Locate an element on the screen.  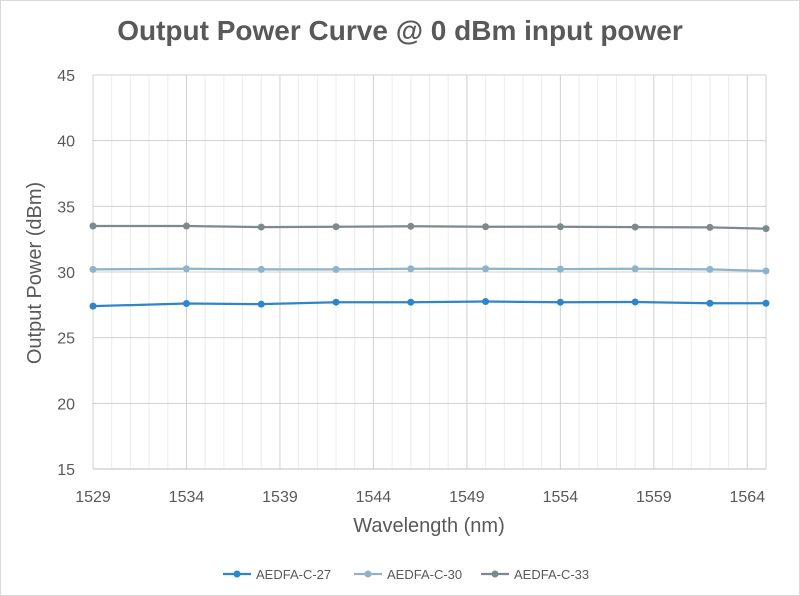
legend: AEDFA-C-27 AEDFA-C-30 AEDFA-C-33 is located at coordinates (406, 574).